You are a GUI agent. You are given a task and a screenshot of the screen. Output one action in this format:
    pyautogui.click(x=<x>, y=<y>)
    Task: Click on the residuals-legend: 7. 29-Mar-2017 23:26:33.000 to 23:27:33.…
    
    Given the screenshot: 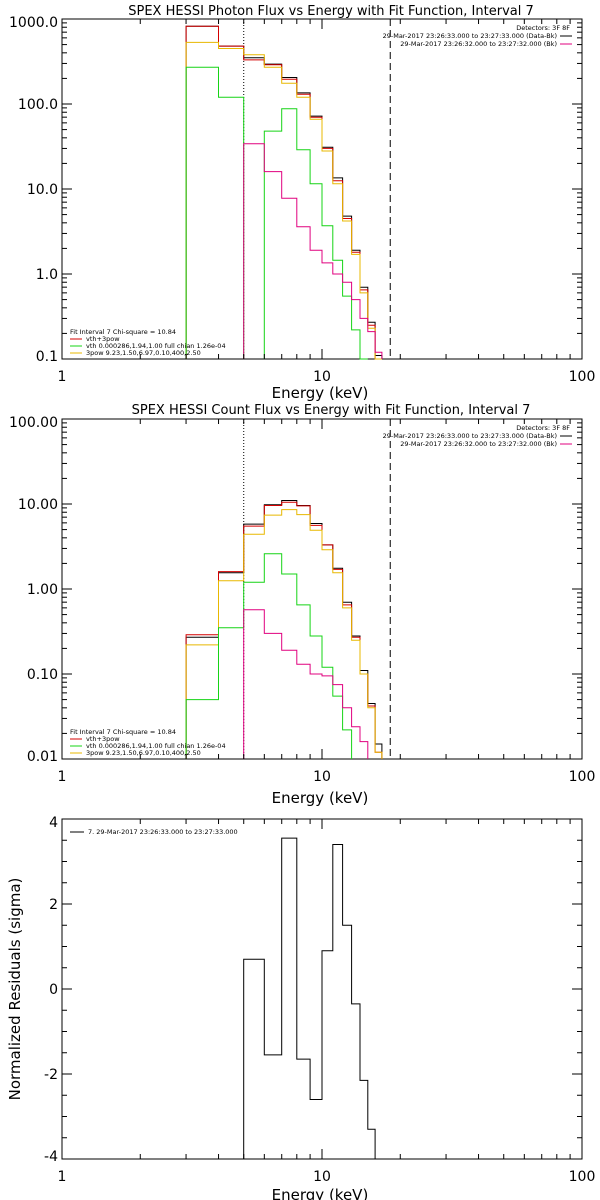 What is the action you would take?
    pyautogui.click(x=154, y=832)
    